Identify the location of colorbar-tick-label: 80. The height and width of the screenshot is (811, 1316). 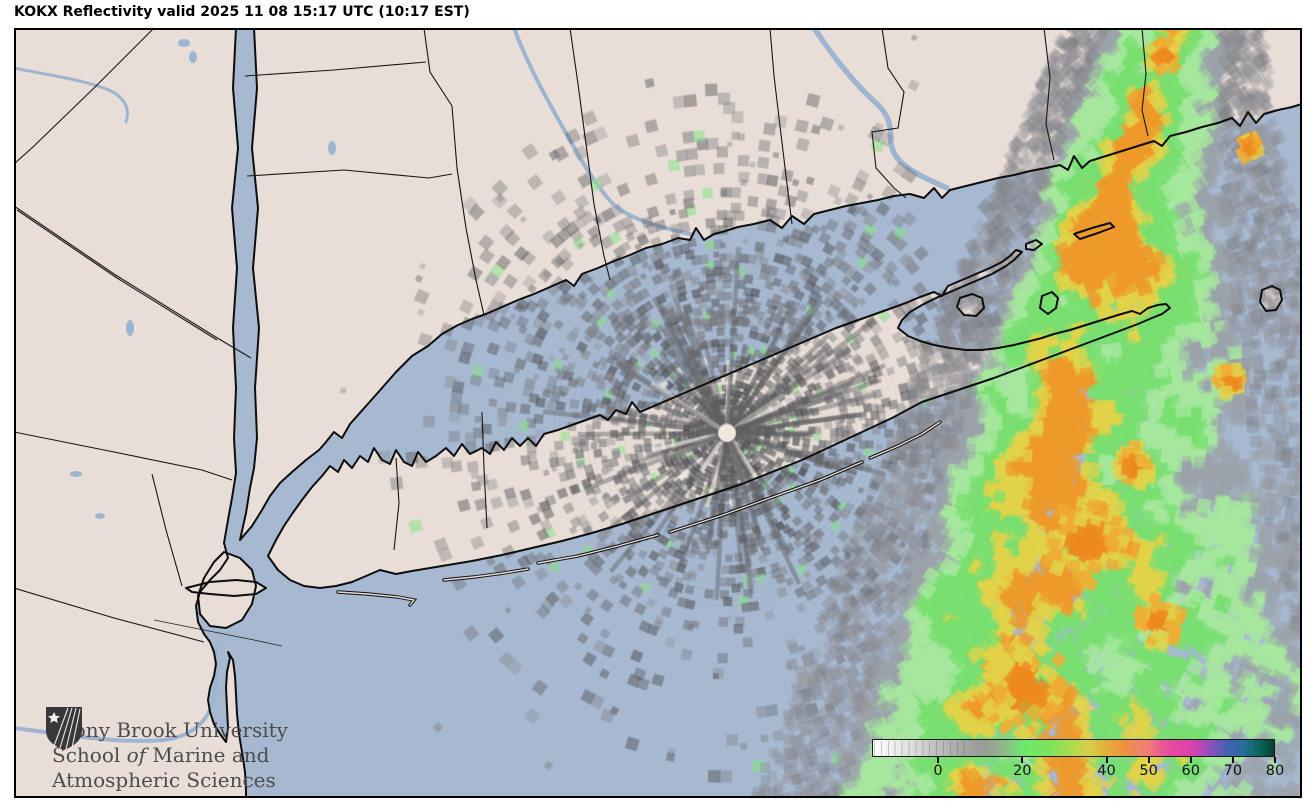
(1275, 771).